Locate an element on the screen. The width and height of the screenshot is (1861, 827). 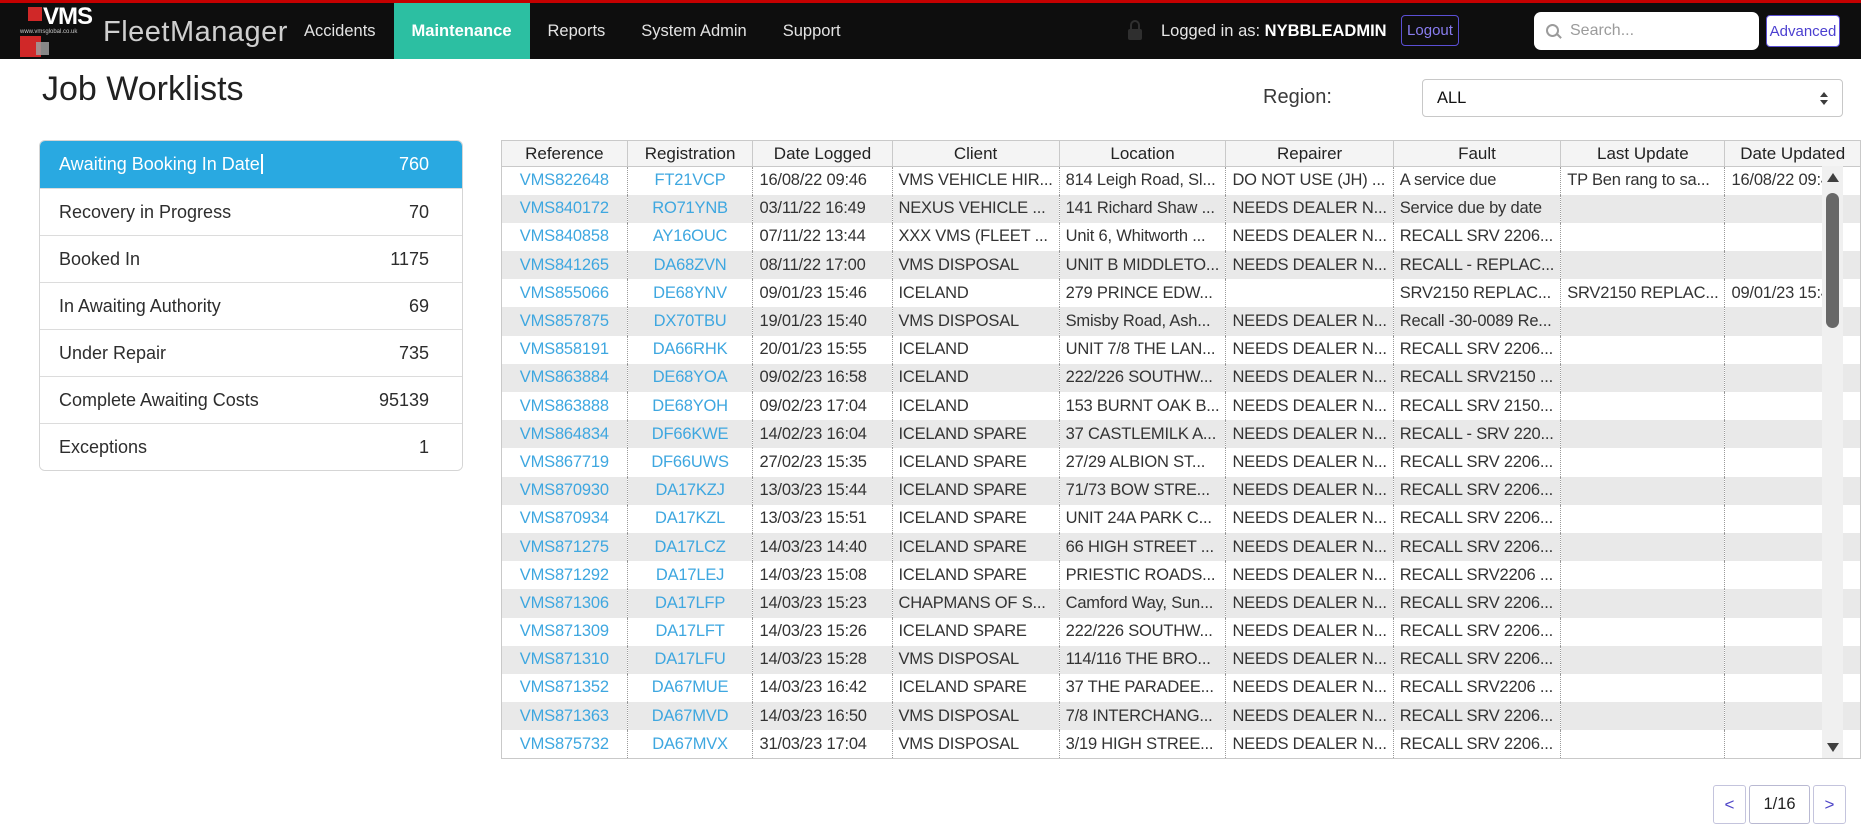
job-reference-link: VMS871306 is located at coordinates (564, 603).